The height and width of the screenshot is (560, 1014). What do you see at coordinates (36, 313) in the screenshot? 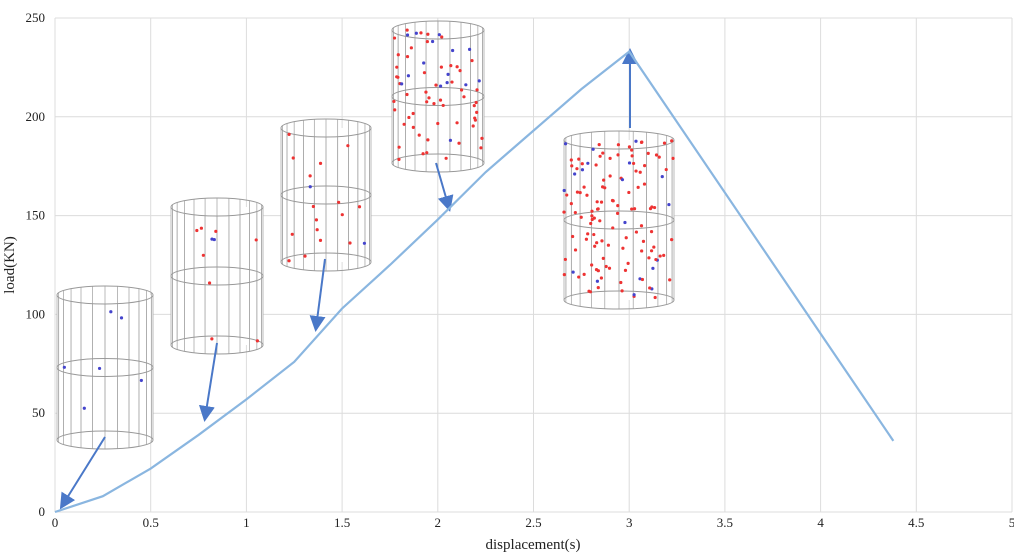
I see `y-tick-label: 100` at bounding box center [36, 313].